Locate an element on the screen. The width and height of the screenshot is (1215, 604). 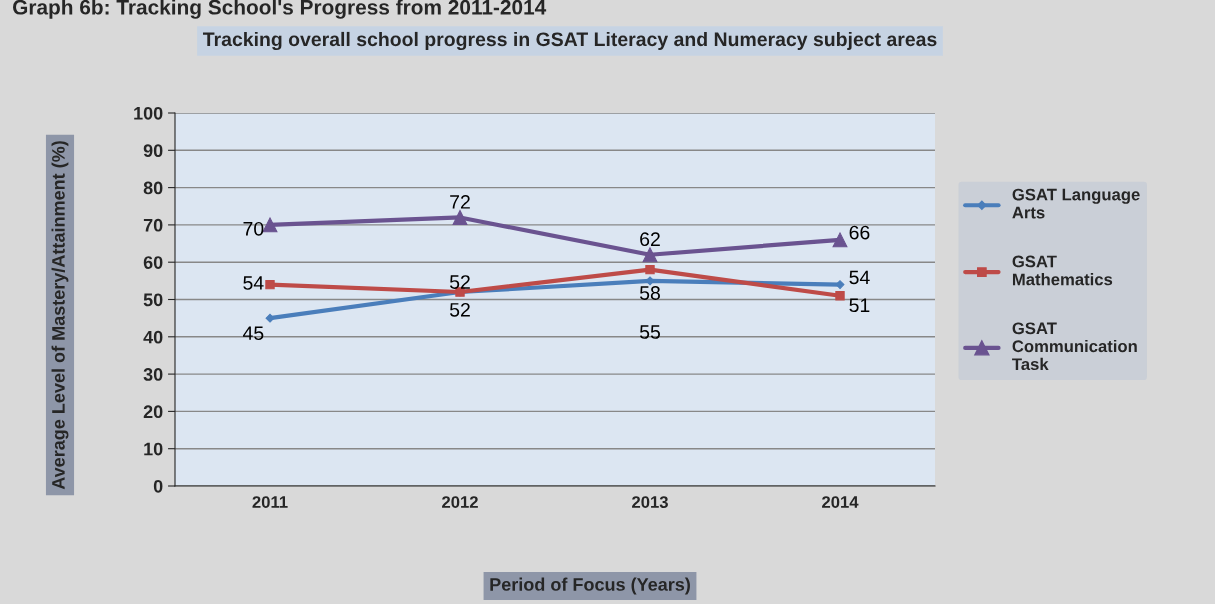
x-tick-label: 2012 is located at coordinates (460, 502).